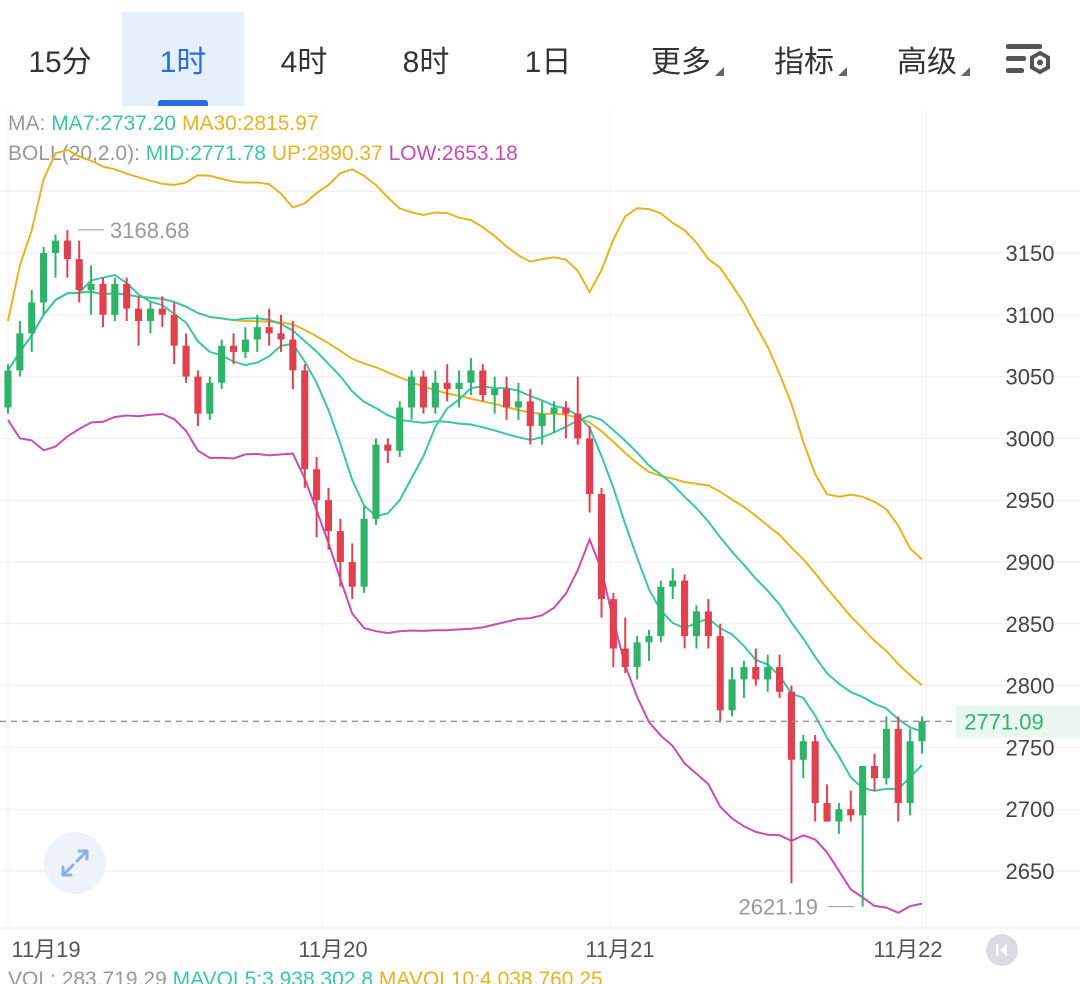 The height and width of the screenshot is (984, 1080). Describe the element at coordinates (1030, 686) in the screenshot. I see `price-tick-label: 2800` at that location.